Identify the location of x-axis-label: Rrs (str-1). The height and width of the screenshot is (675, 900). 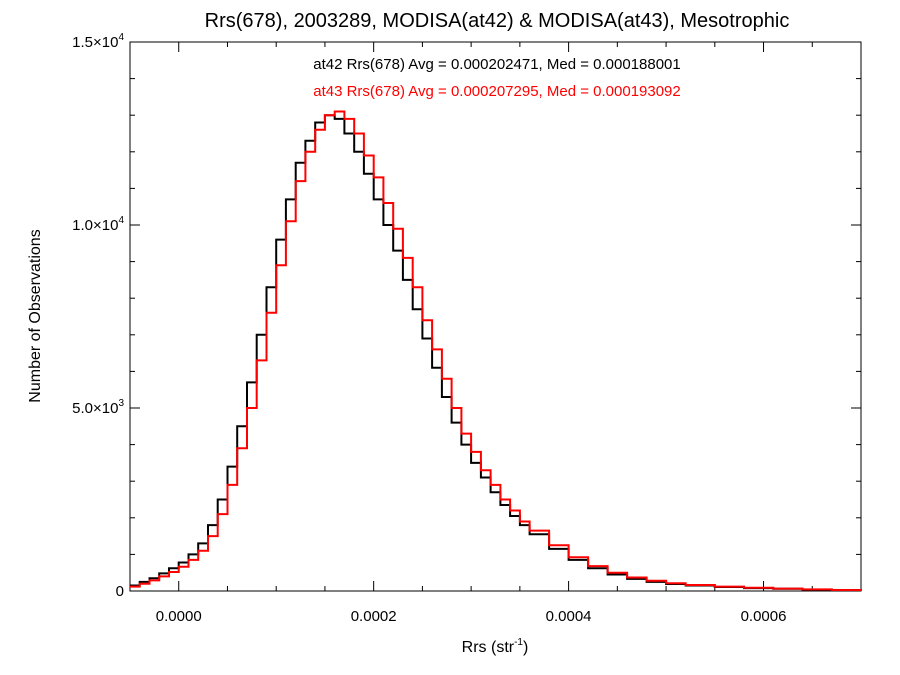
(495, 646).